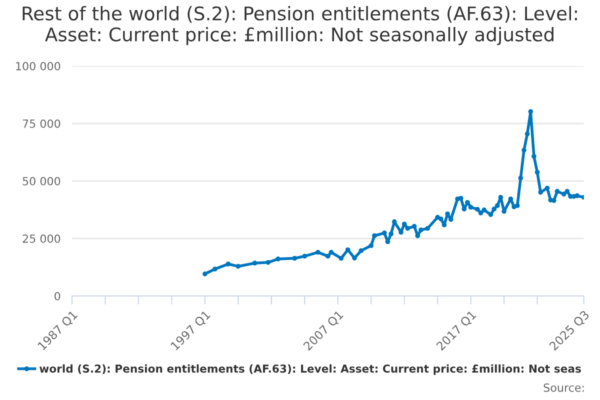  Describe the element at coordinates (564, 387) in the screenshot. I see `source-note: Source:` at that location.